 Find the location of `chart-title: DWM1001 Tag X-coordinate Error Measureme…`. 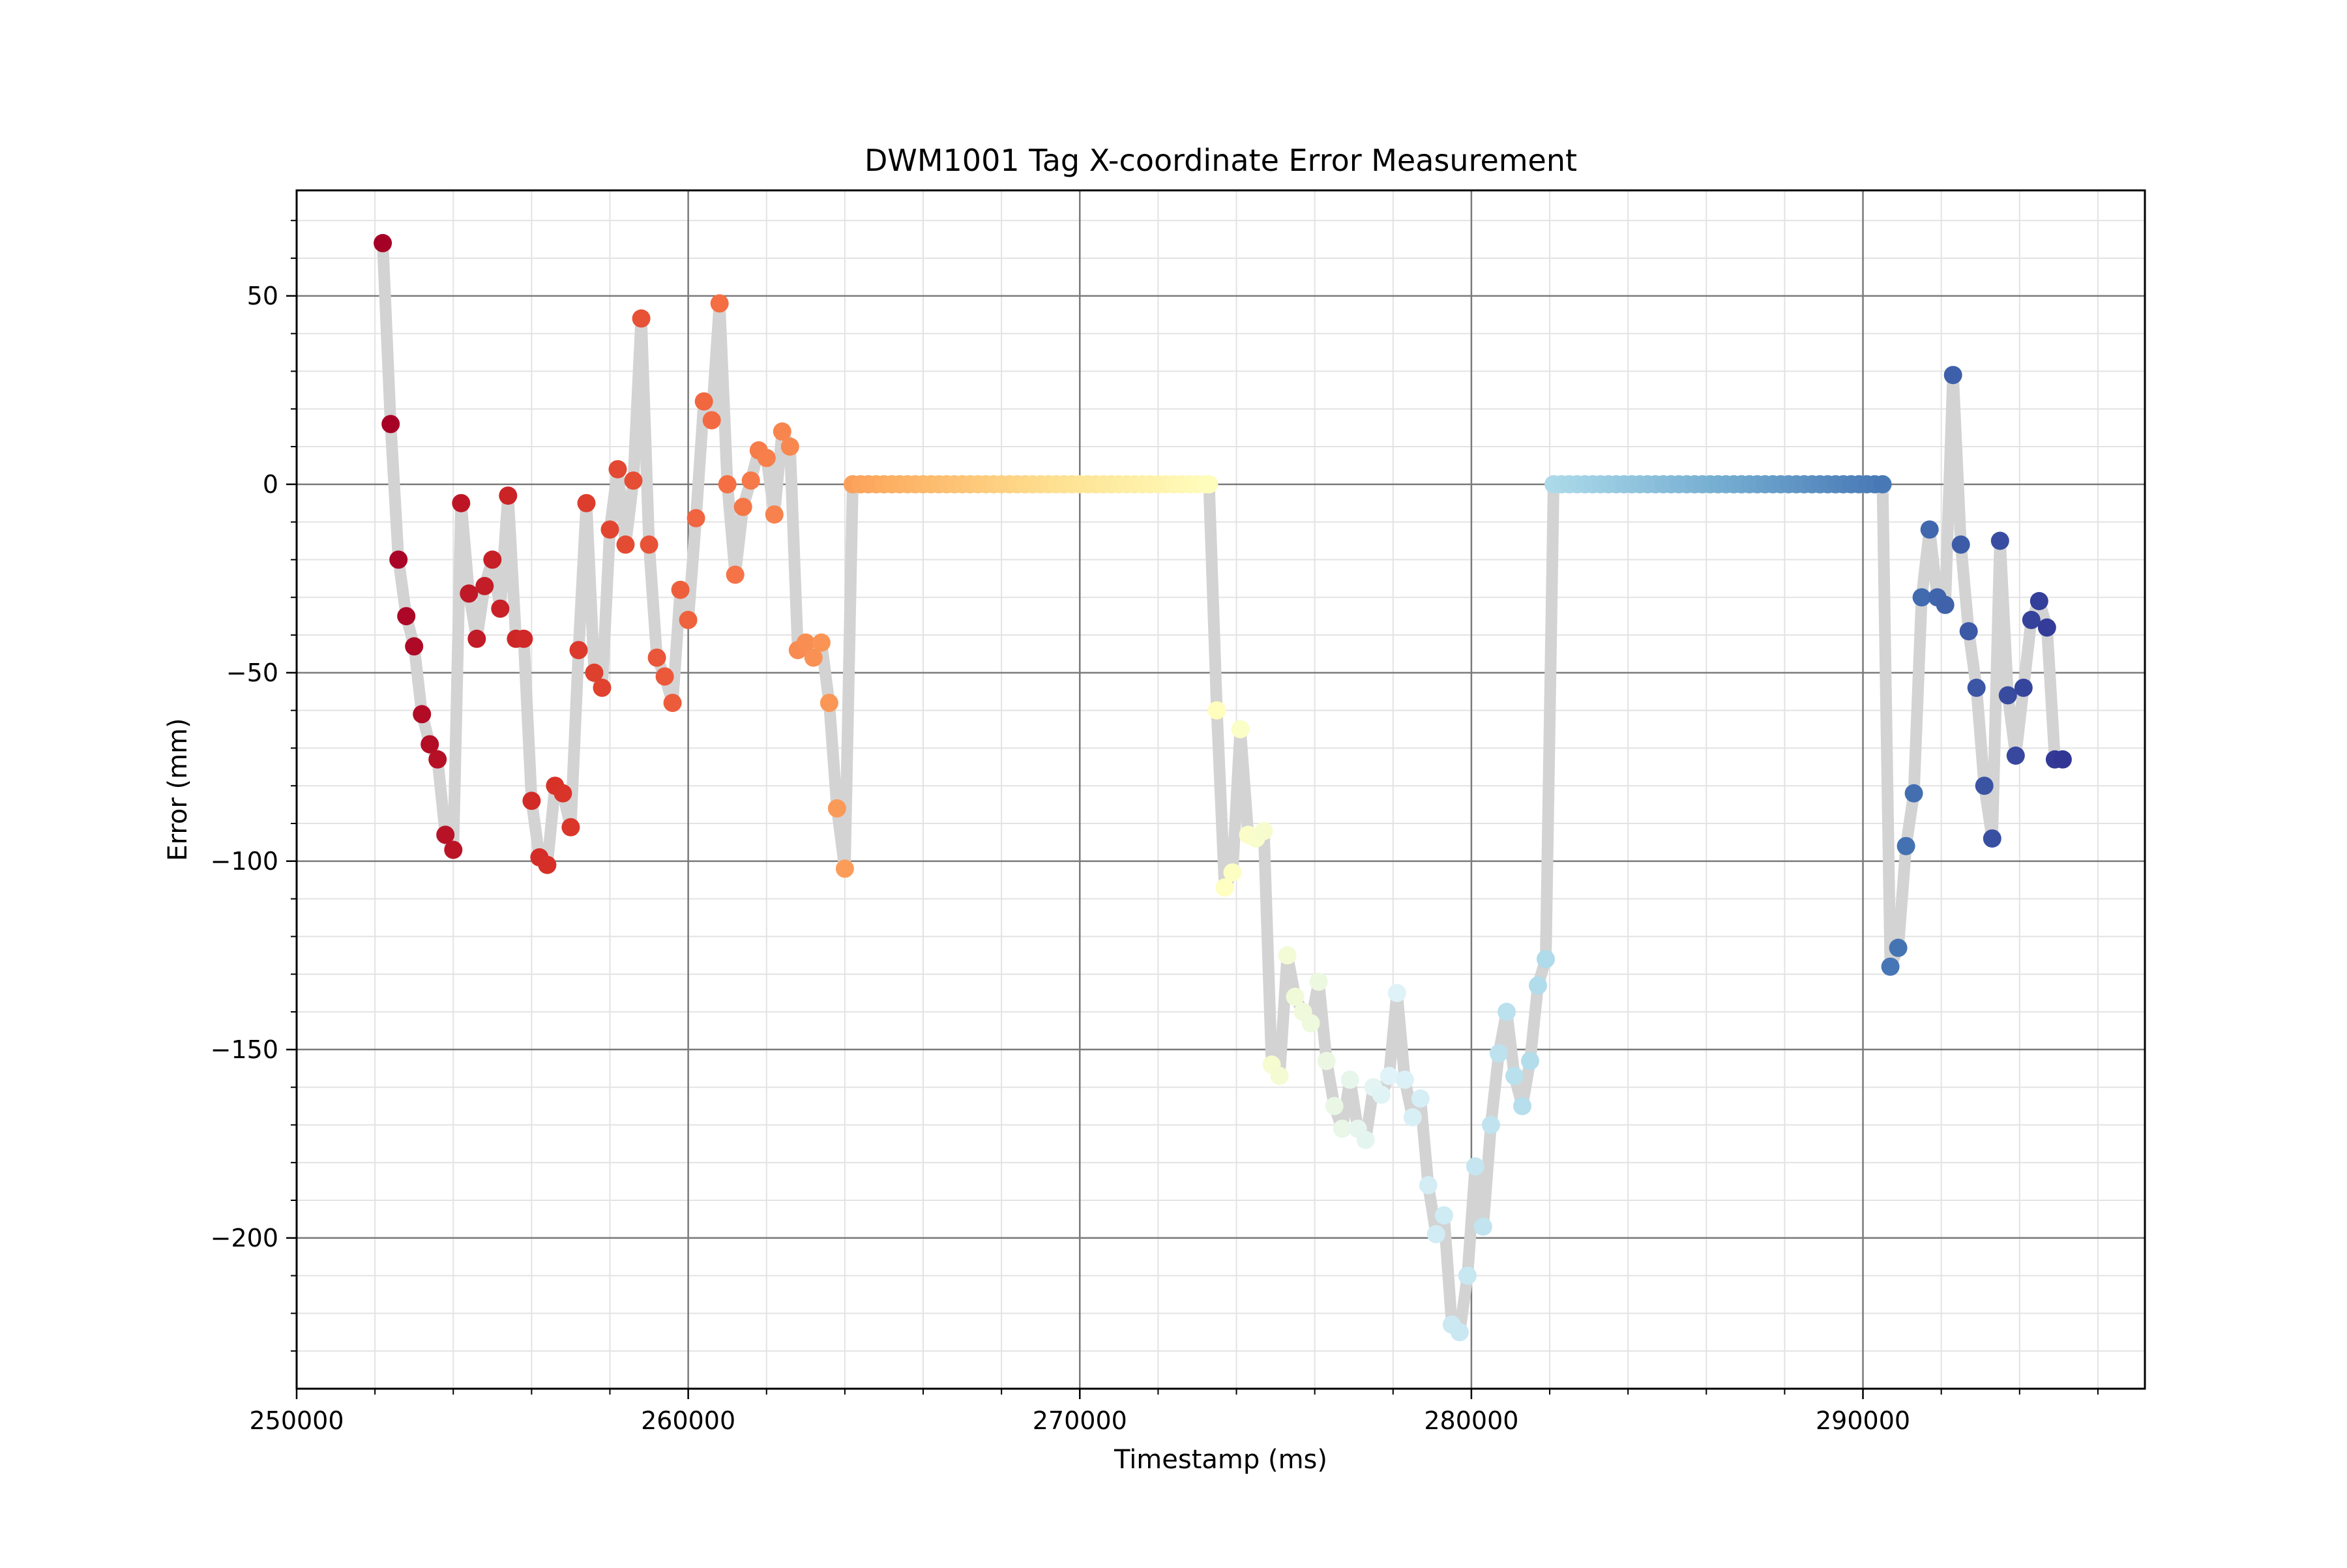

chart-title: DWM1001 Tag X-coordinate Error Measureme… is located at coordinates (1220, 160).